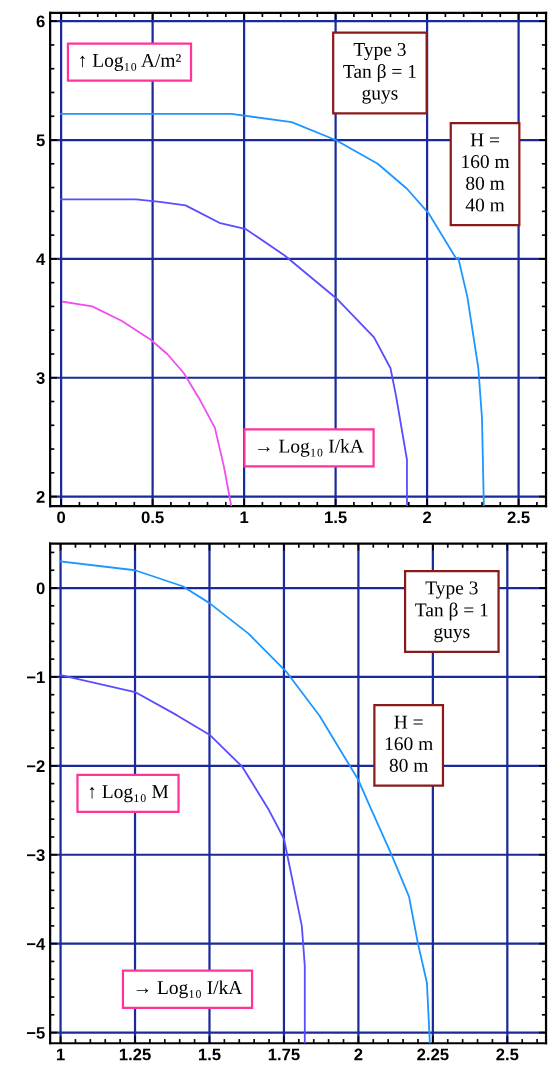 The width and height of the screenshot is (551, 1070). Describe the element at coordinates (129, 794) in the screenshot. I see `y-axis-title: ↑ Log₁₀ M` at that location.